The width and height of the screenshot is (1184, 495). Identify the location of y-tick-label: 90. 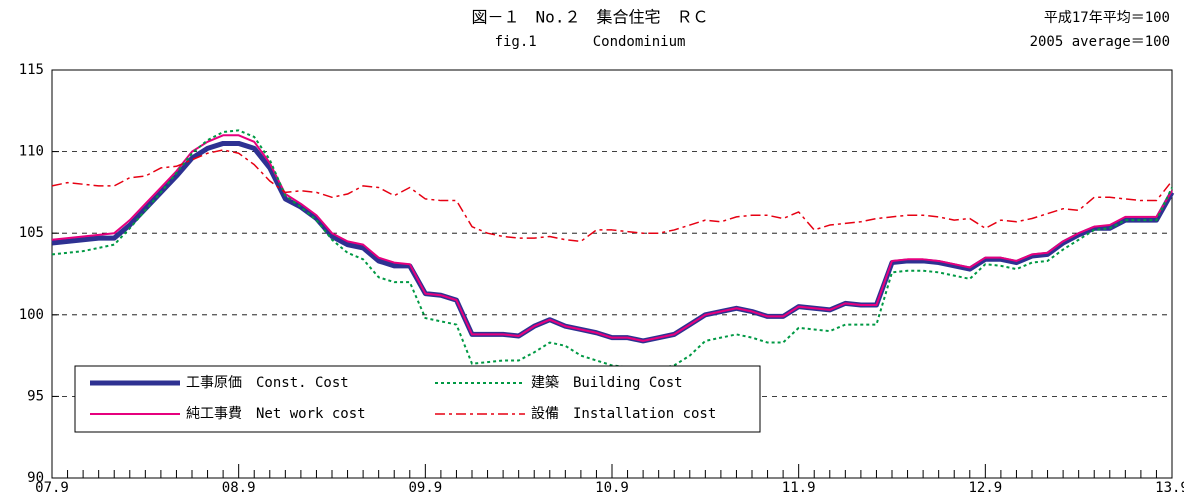
(35, 478).